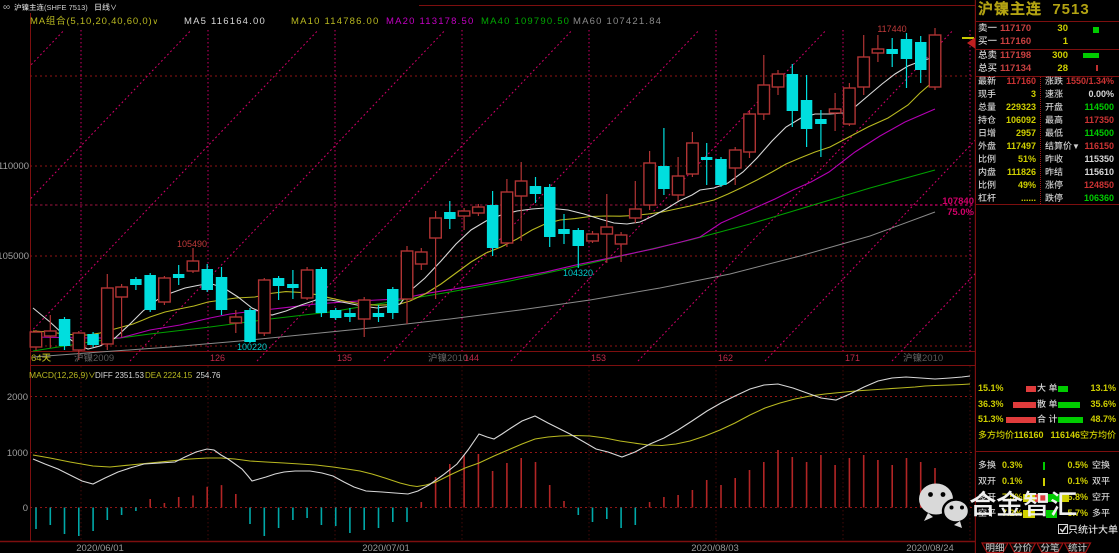  Describe the element at coordinates (94, 358) in the screenshot. I see `svg-text: 沪镍2009` at that location.